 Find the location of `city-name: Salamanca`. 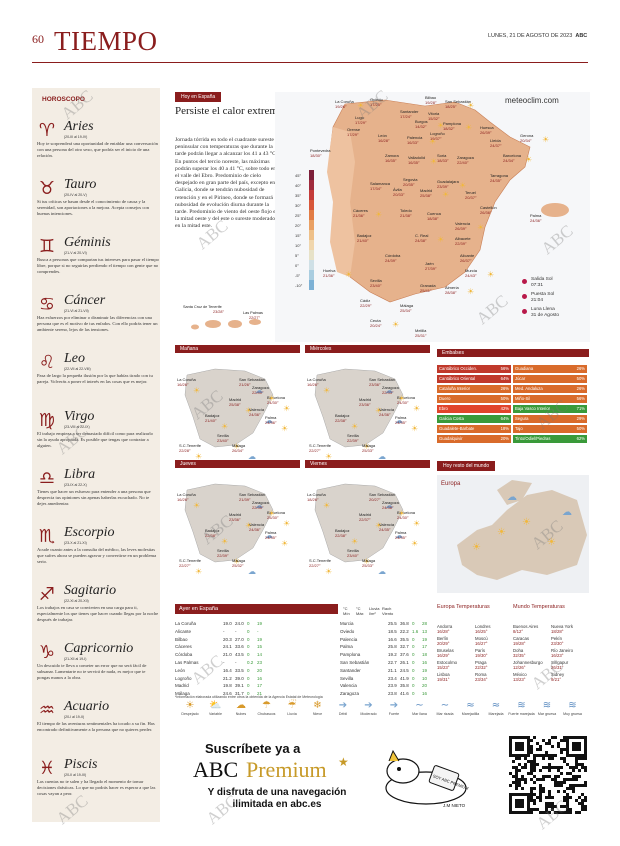

city-name: Salamanca is located at coordinates (380, 183).